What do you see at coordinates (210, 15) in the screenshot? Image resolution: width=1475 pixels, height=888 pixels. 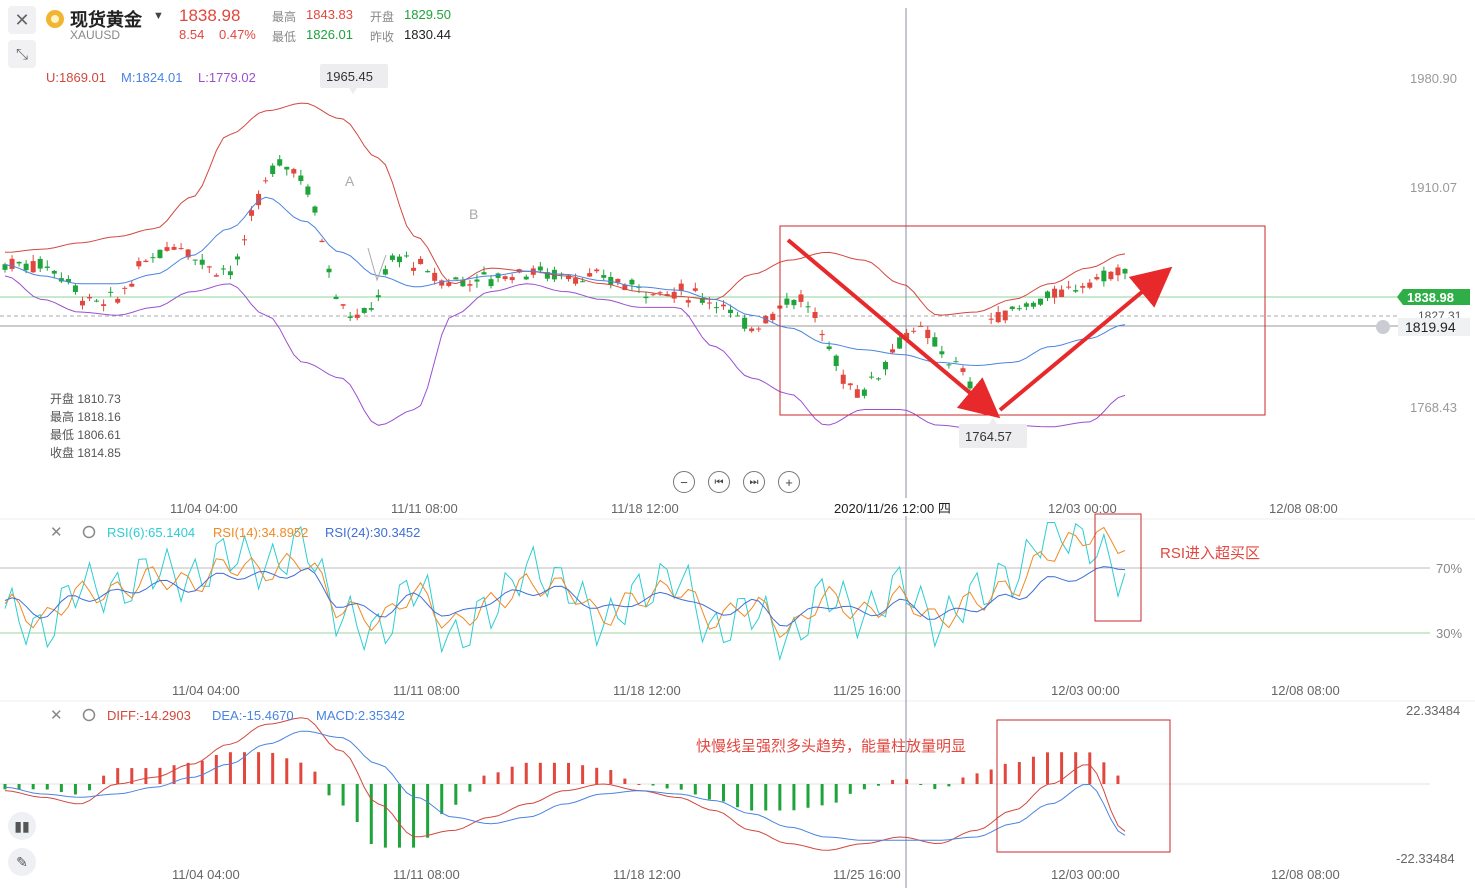 I see `current-price: 1838.98` at bounding box center [210, 15].